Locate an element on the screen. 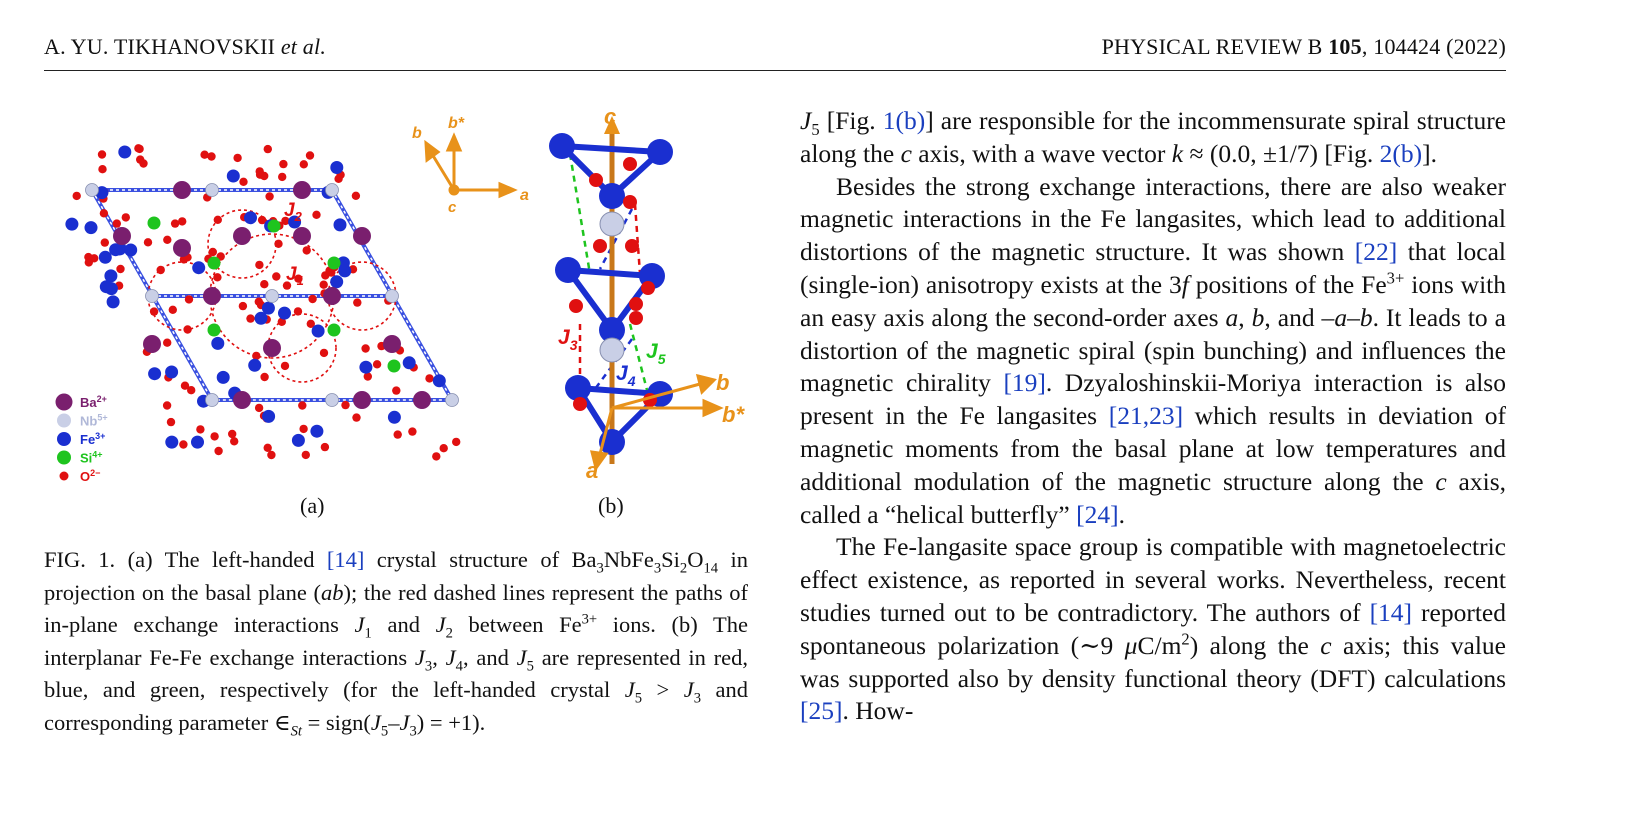 This screenshot has width=1627, height=831. axis-c-label-b: c is located at coordinates (610, 116).